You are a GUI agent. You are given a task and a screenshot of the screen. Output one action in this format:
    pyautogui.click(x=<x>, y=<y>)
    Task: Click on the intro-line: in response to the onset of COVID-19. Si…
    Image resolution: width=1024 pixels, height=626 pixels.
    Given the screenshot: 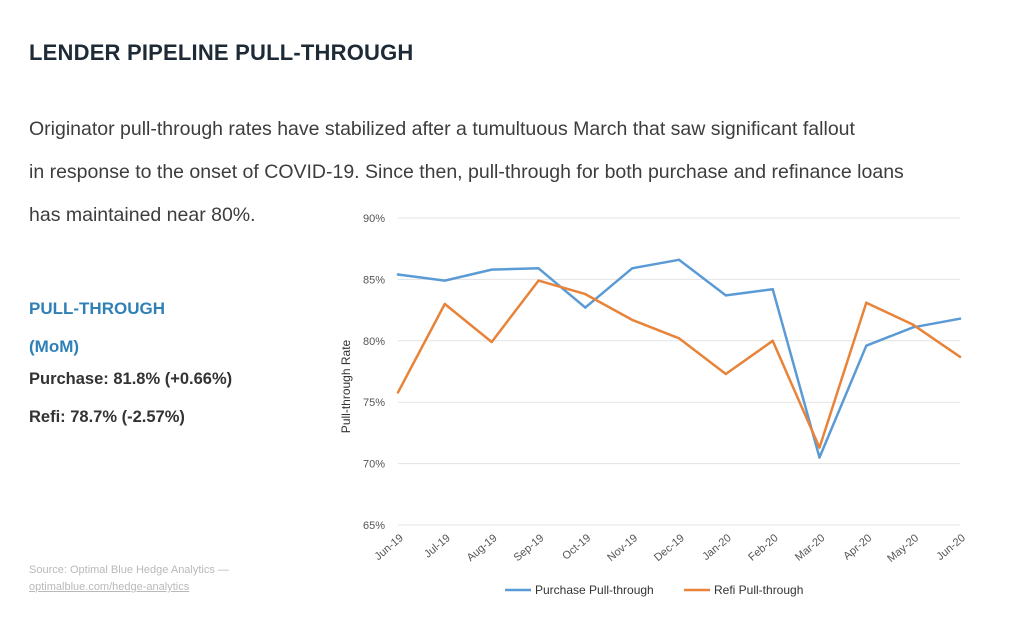 What is the action you would take?
    pyautogui.click(x=466, y=172)
    